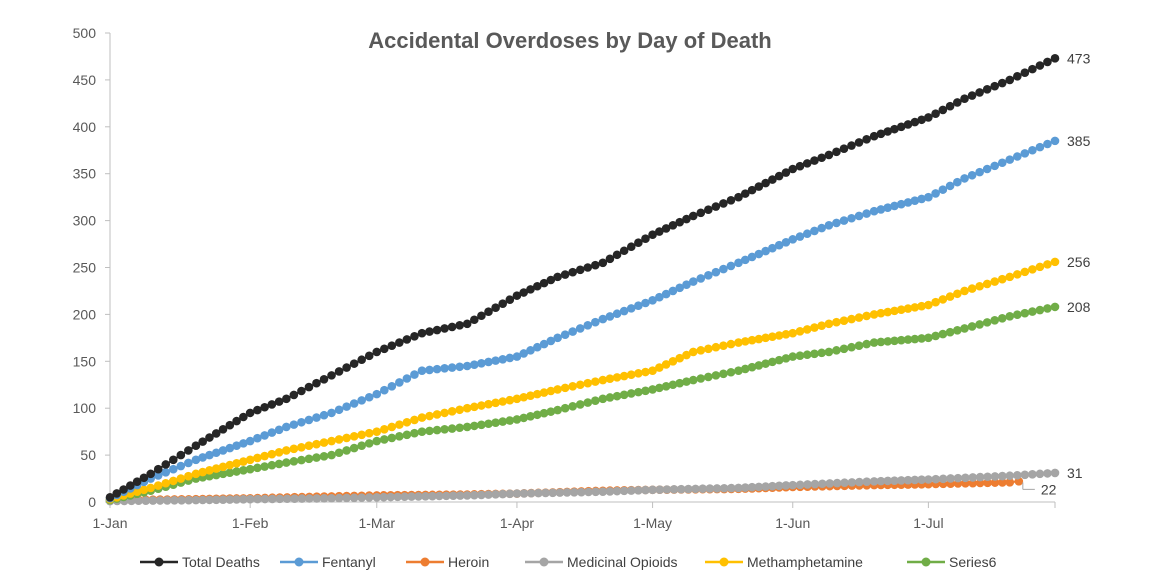 The image size is (1170, 583). I want to click on y-tick-label: 0, so click(92, 502).